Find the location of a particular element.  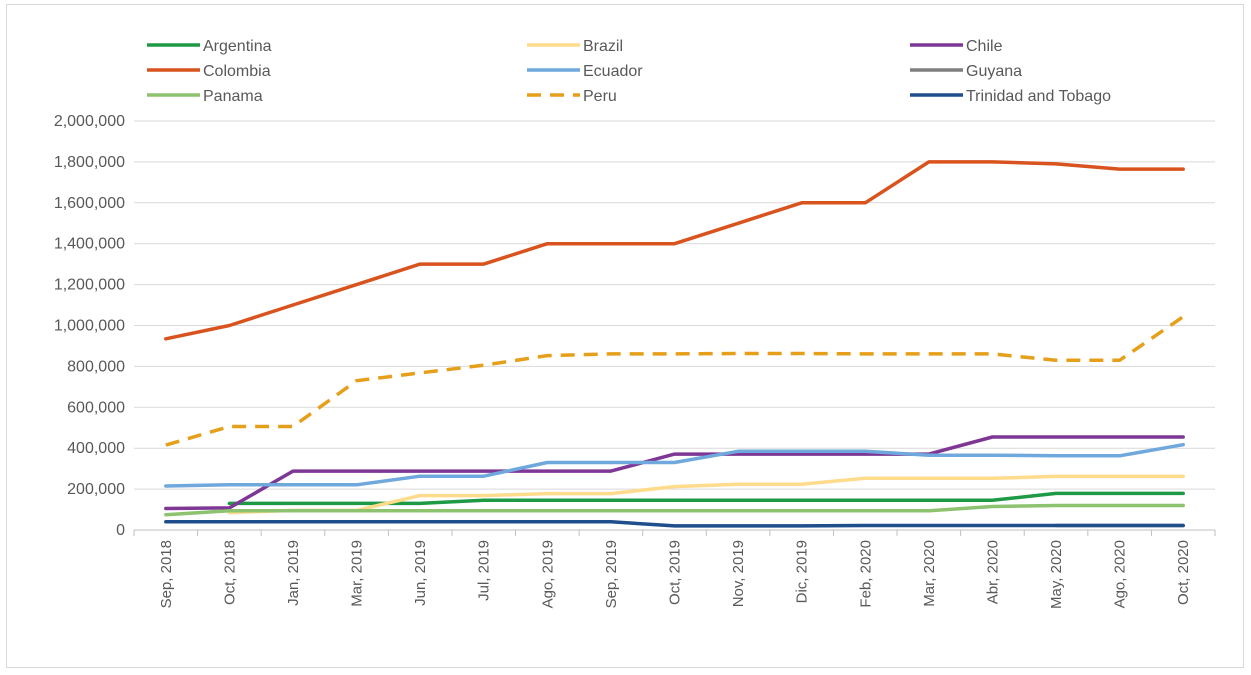

x-tick-label: Abr, 2020 is located at coordinates (992, 572).